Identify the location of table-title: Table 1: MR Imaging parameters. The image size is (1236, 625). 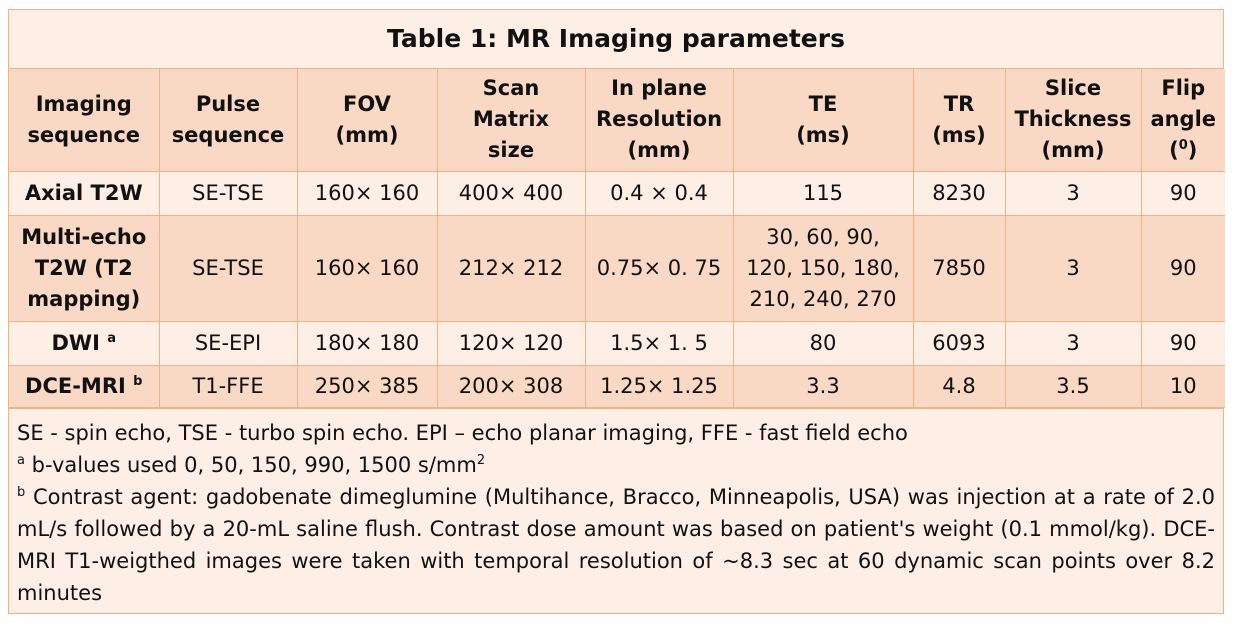
(616, 39).